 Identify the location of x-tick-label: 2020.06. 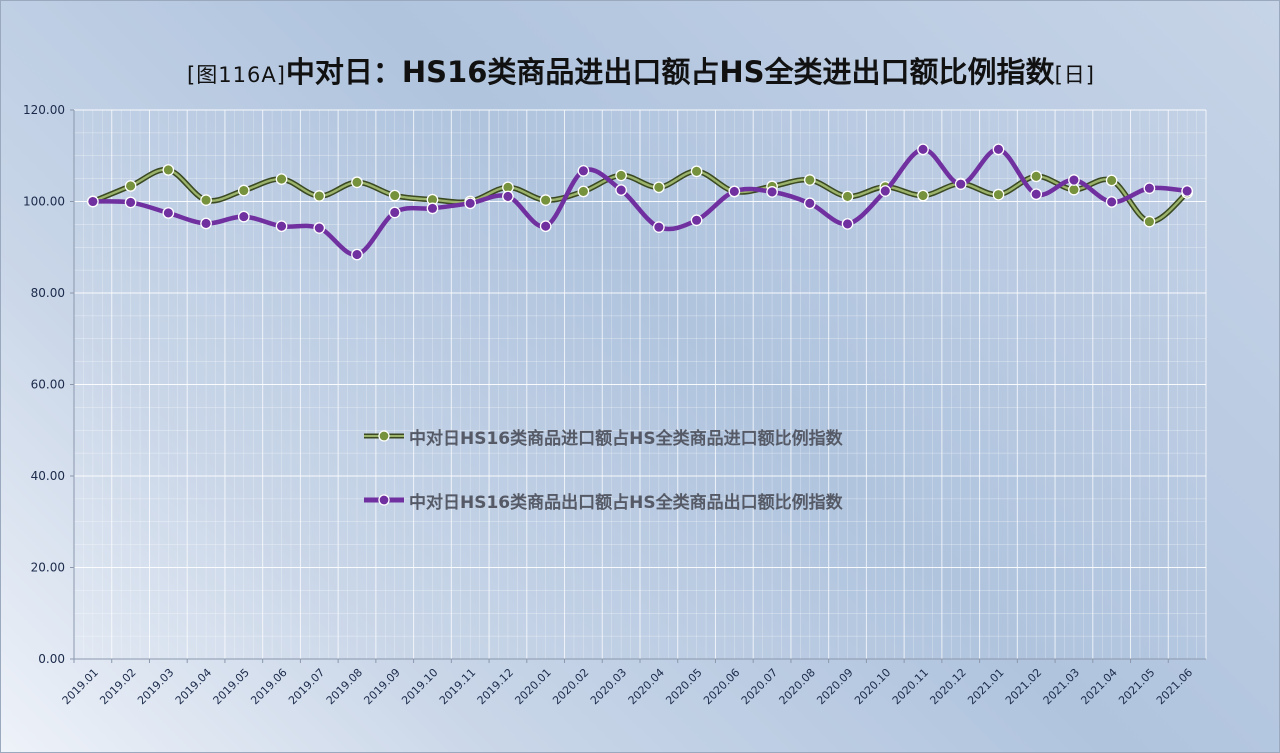
(721, 686).